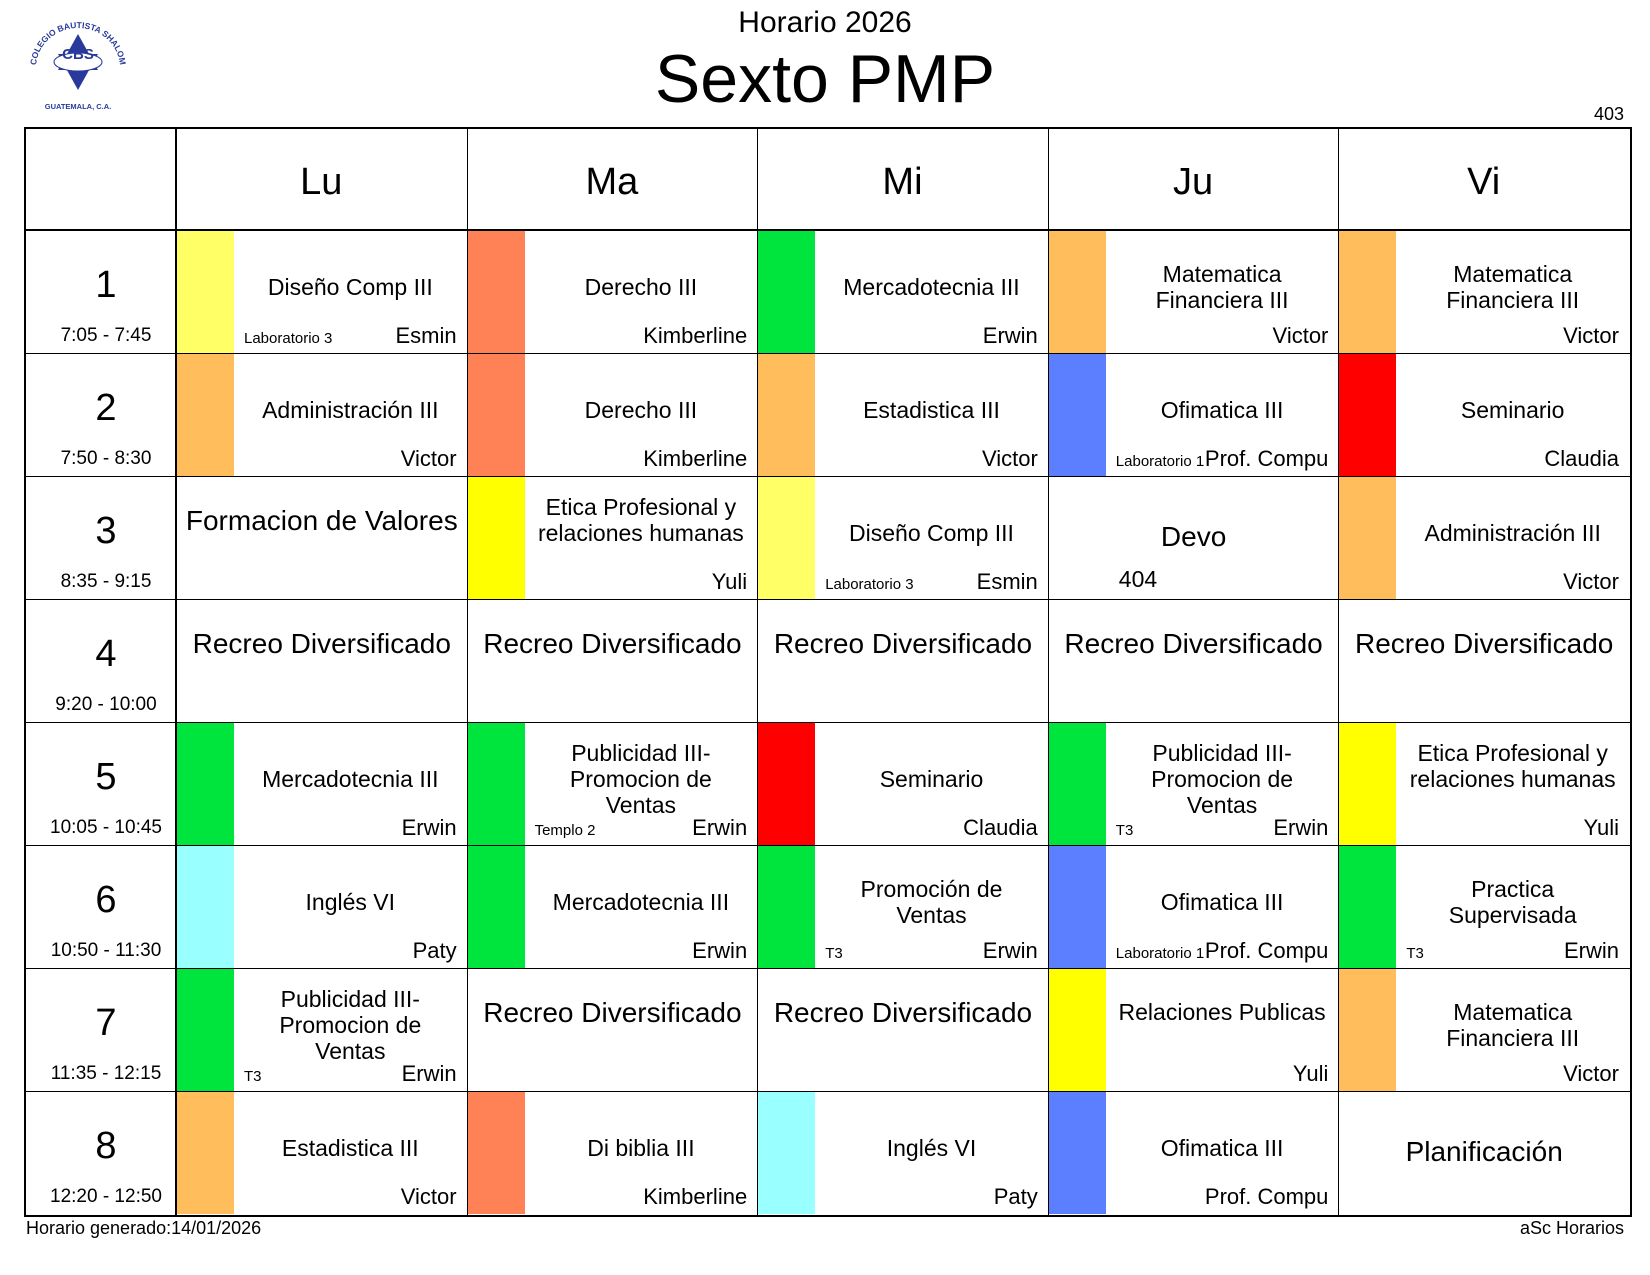 Image resolution: width=1650 pixels, height=1275 pixels. I want to click on schedule-cell: Formacion de Valores, so click(322, 538).